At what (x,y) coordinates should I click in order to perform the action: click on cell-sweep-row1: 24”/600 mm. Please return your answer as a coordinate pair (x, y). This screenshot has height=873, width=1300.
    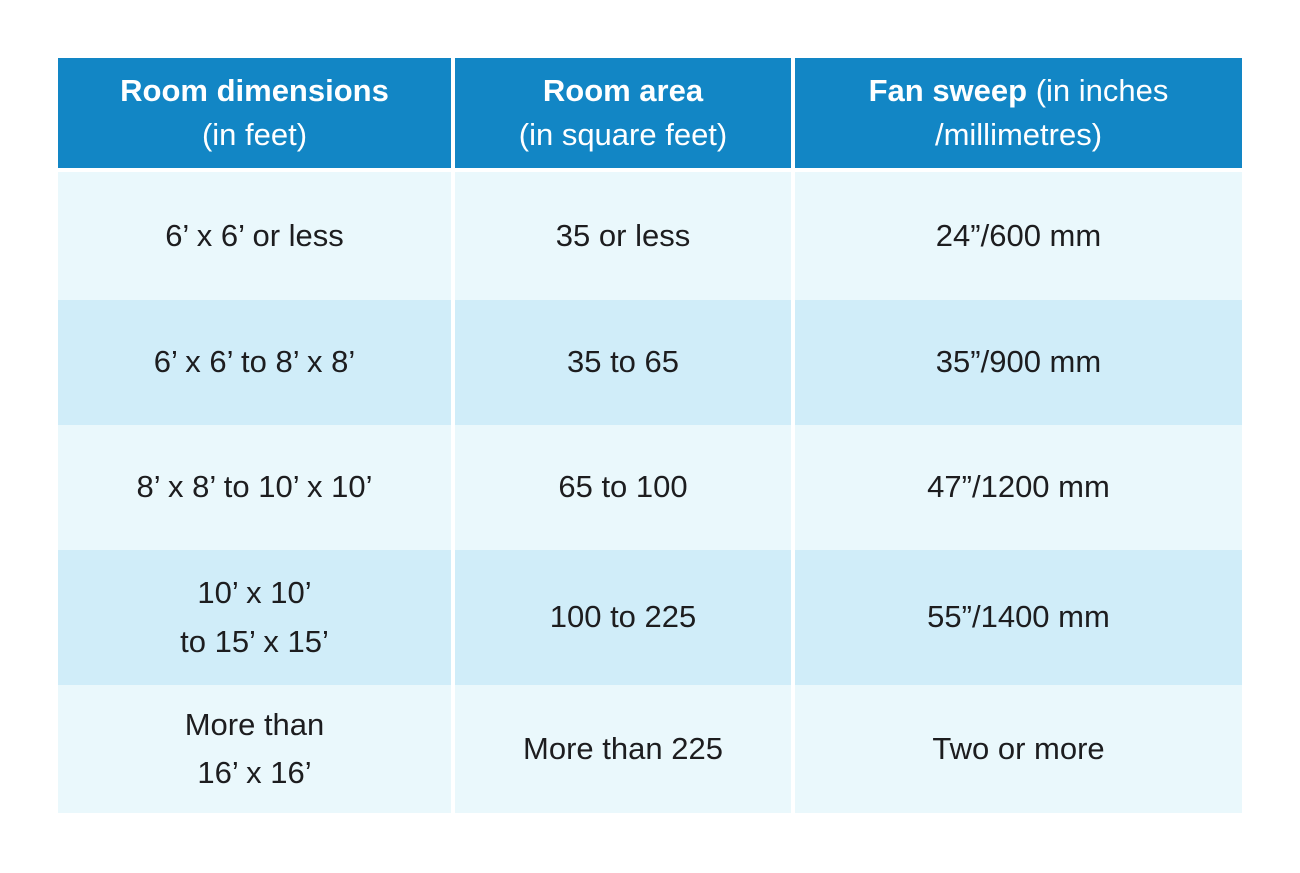
    Looking at the image, I should click on (1018, 236).